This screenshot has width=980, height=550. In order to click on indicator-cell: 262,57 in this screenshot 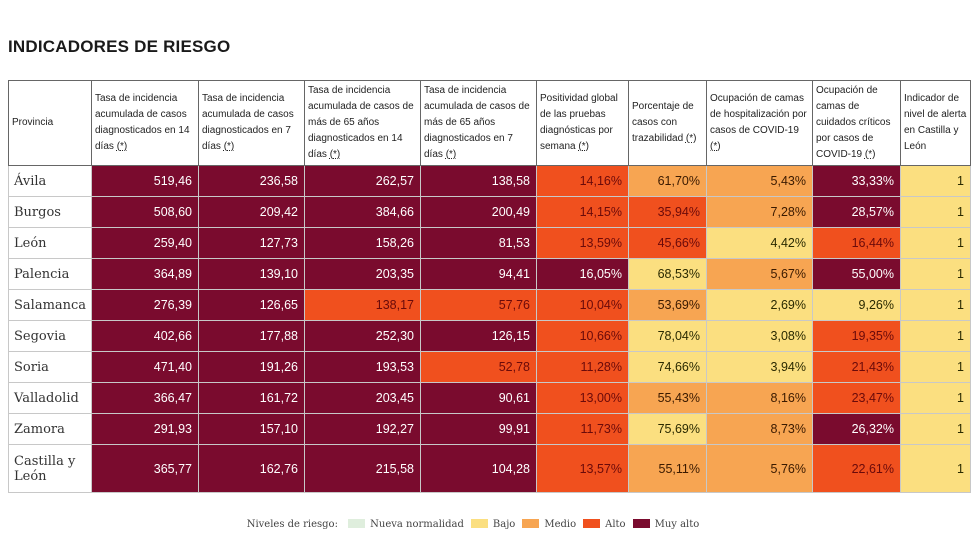, I will do `click(362, 181)`.